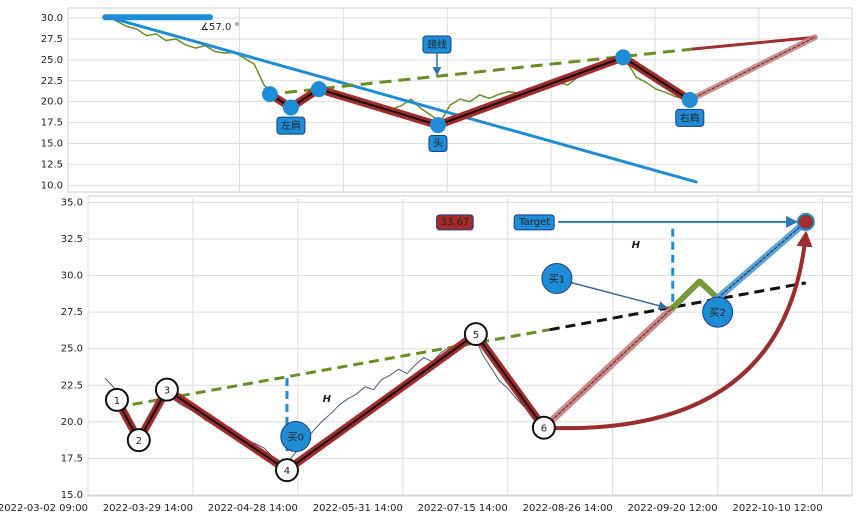 Image resolution: width=858 pixels, height=520 pixels. What do you see at coordinates (219, 27) in the screenshot?
I see `angle-label: ∡57.0 °` at bounding box center [219, 27].